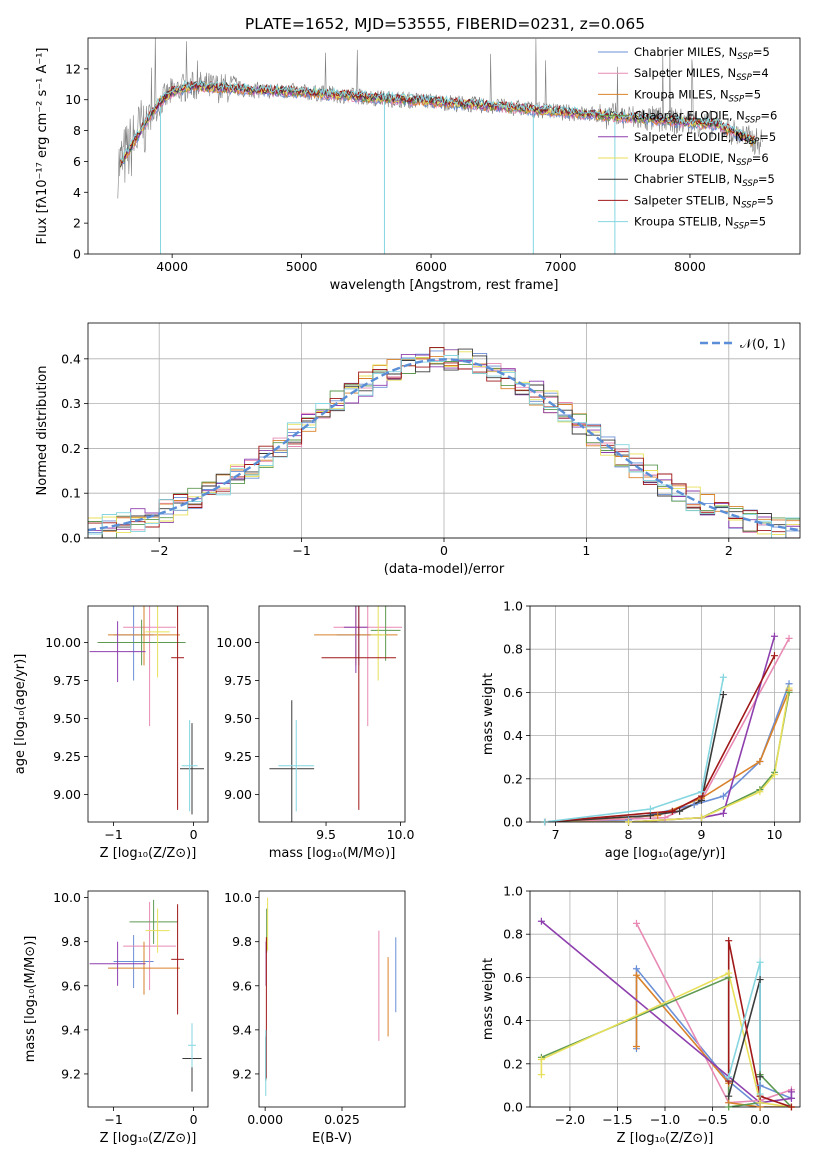 This screenshot has width=819, height=1170. Describe the element at coordinates (113, 1119) in the screenshot. I see `x-tick-label: −1` at that location.